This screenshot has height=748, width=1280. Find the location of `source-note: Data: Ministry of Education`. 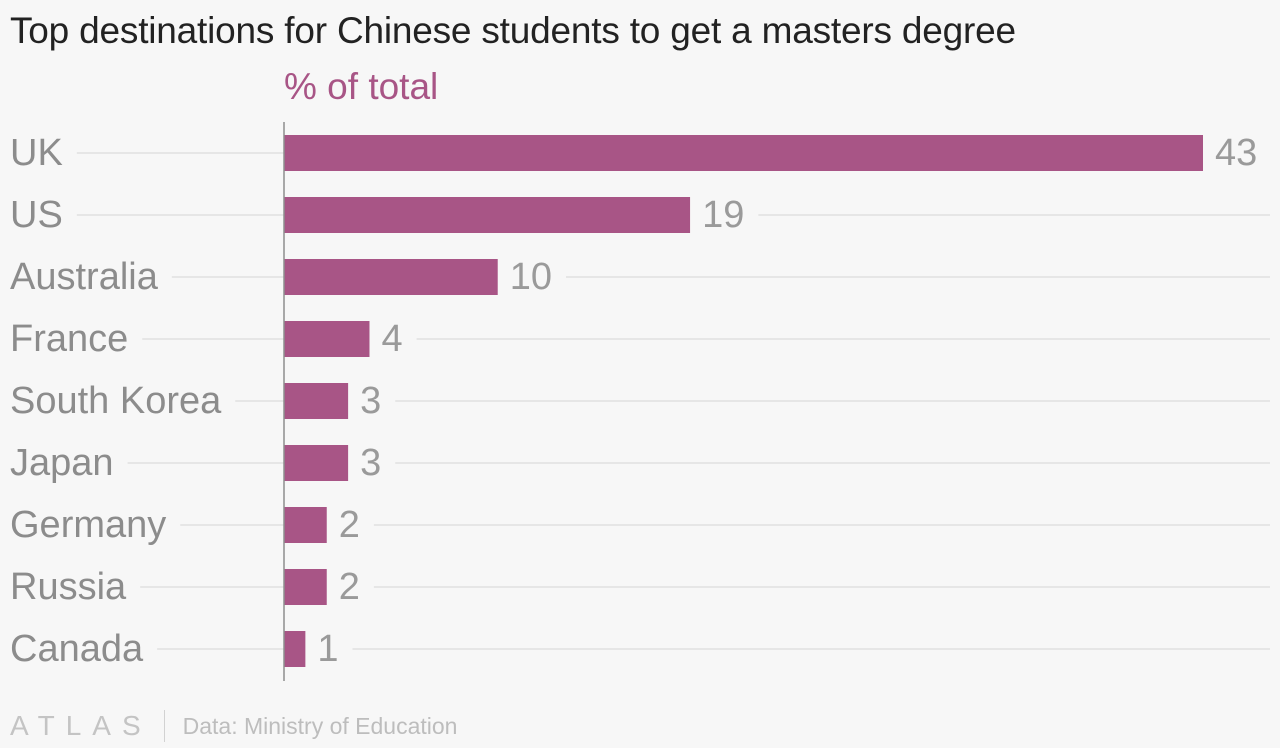

source-note: Data: Ministry of Education is located at coordinates (320, 725).